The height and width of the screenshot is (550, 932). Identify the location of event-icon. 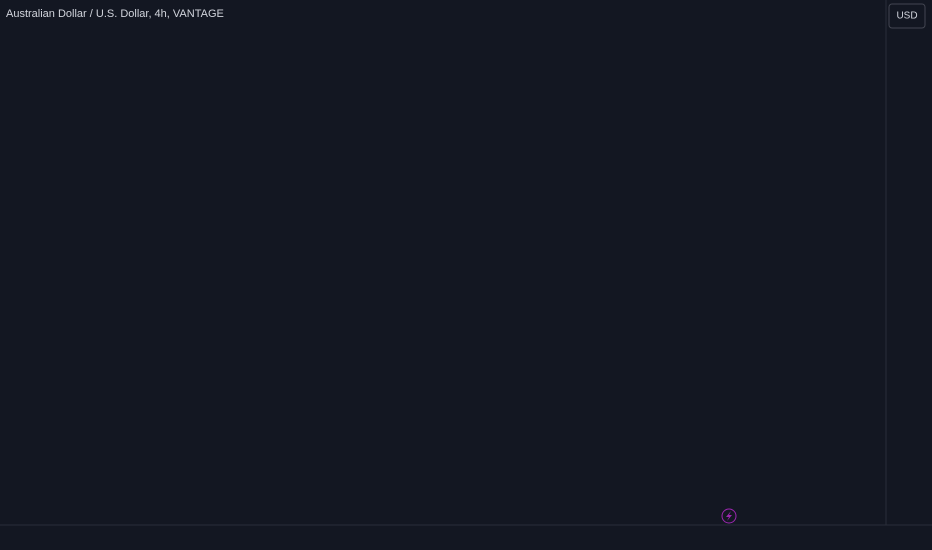
(729, 516).